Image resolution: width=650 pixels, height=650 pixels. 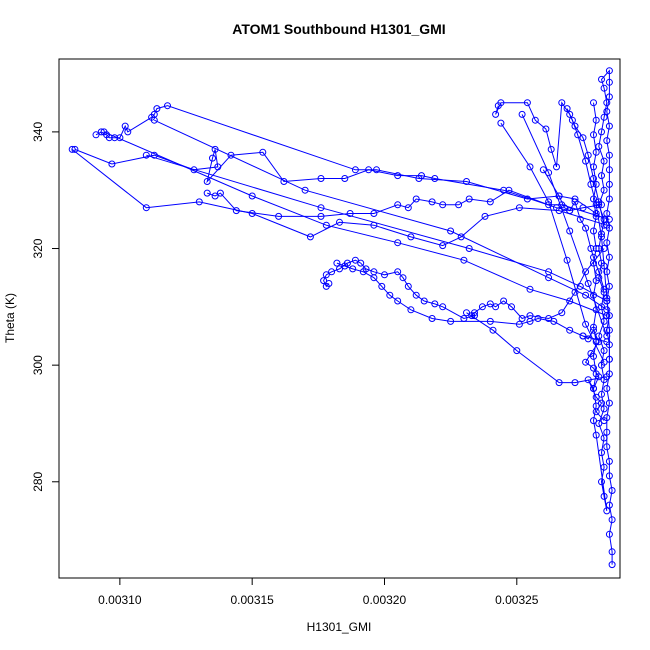 I want to click on series-line, so click(x=593, y=375).